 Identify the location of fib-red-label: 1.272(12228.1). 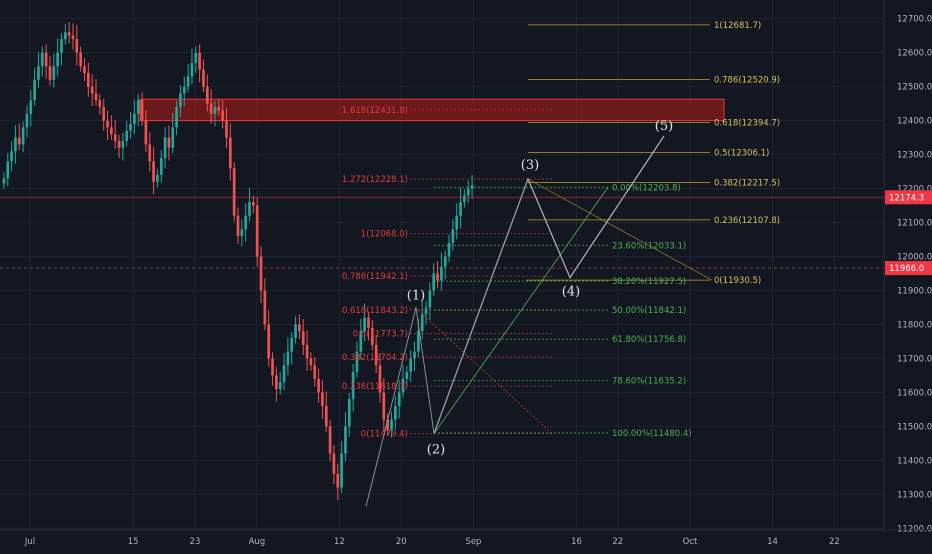
(375, 180).